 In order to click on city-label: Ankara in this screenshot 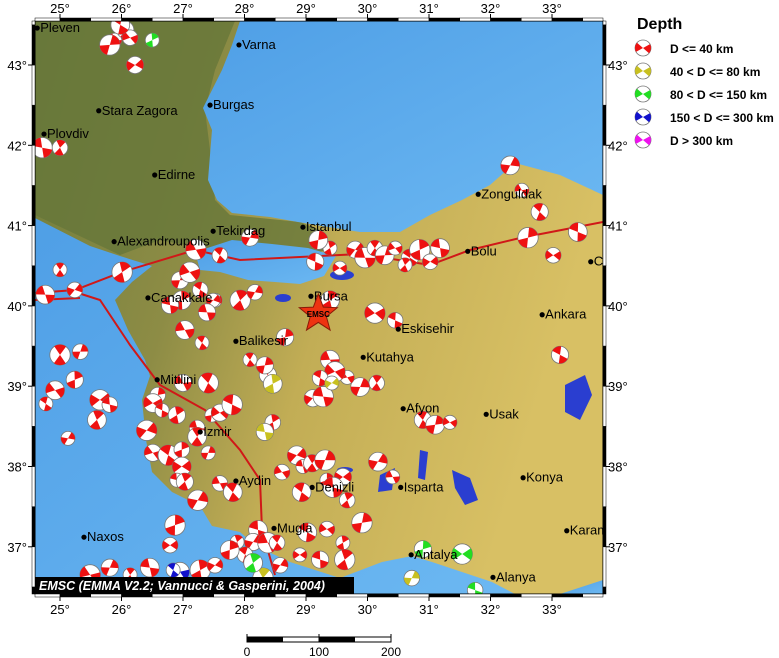, I will do `click(566, 314)`.